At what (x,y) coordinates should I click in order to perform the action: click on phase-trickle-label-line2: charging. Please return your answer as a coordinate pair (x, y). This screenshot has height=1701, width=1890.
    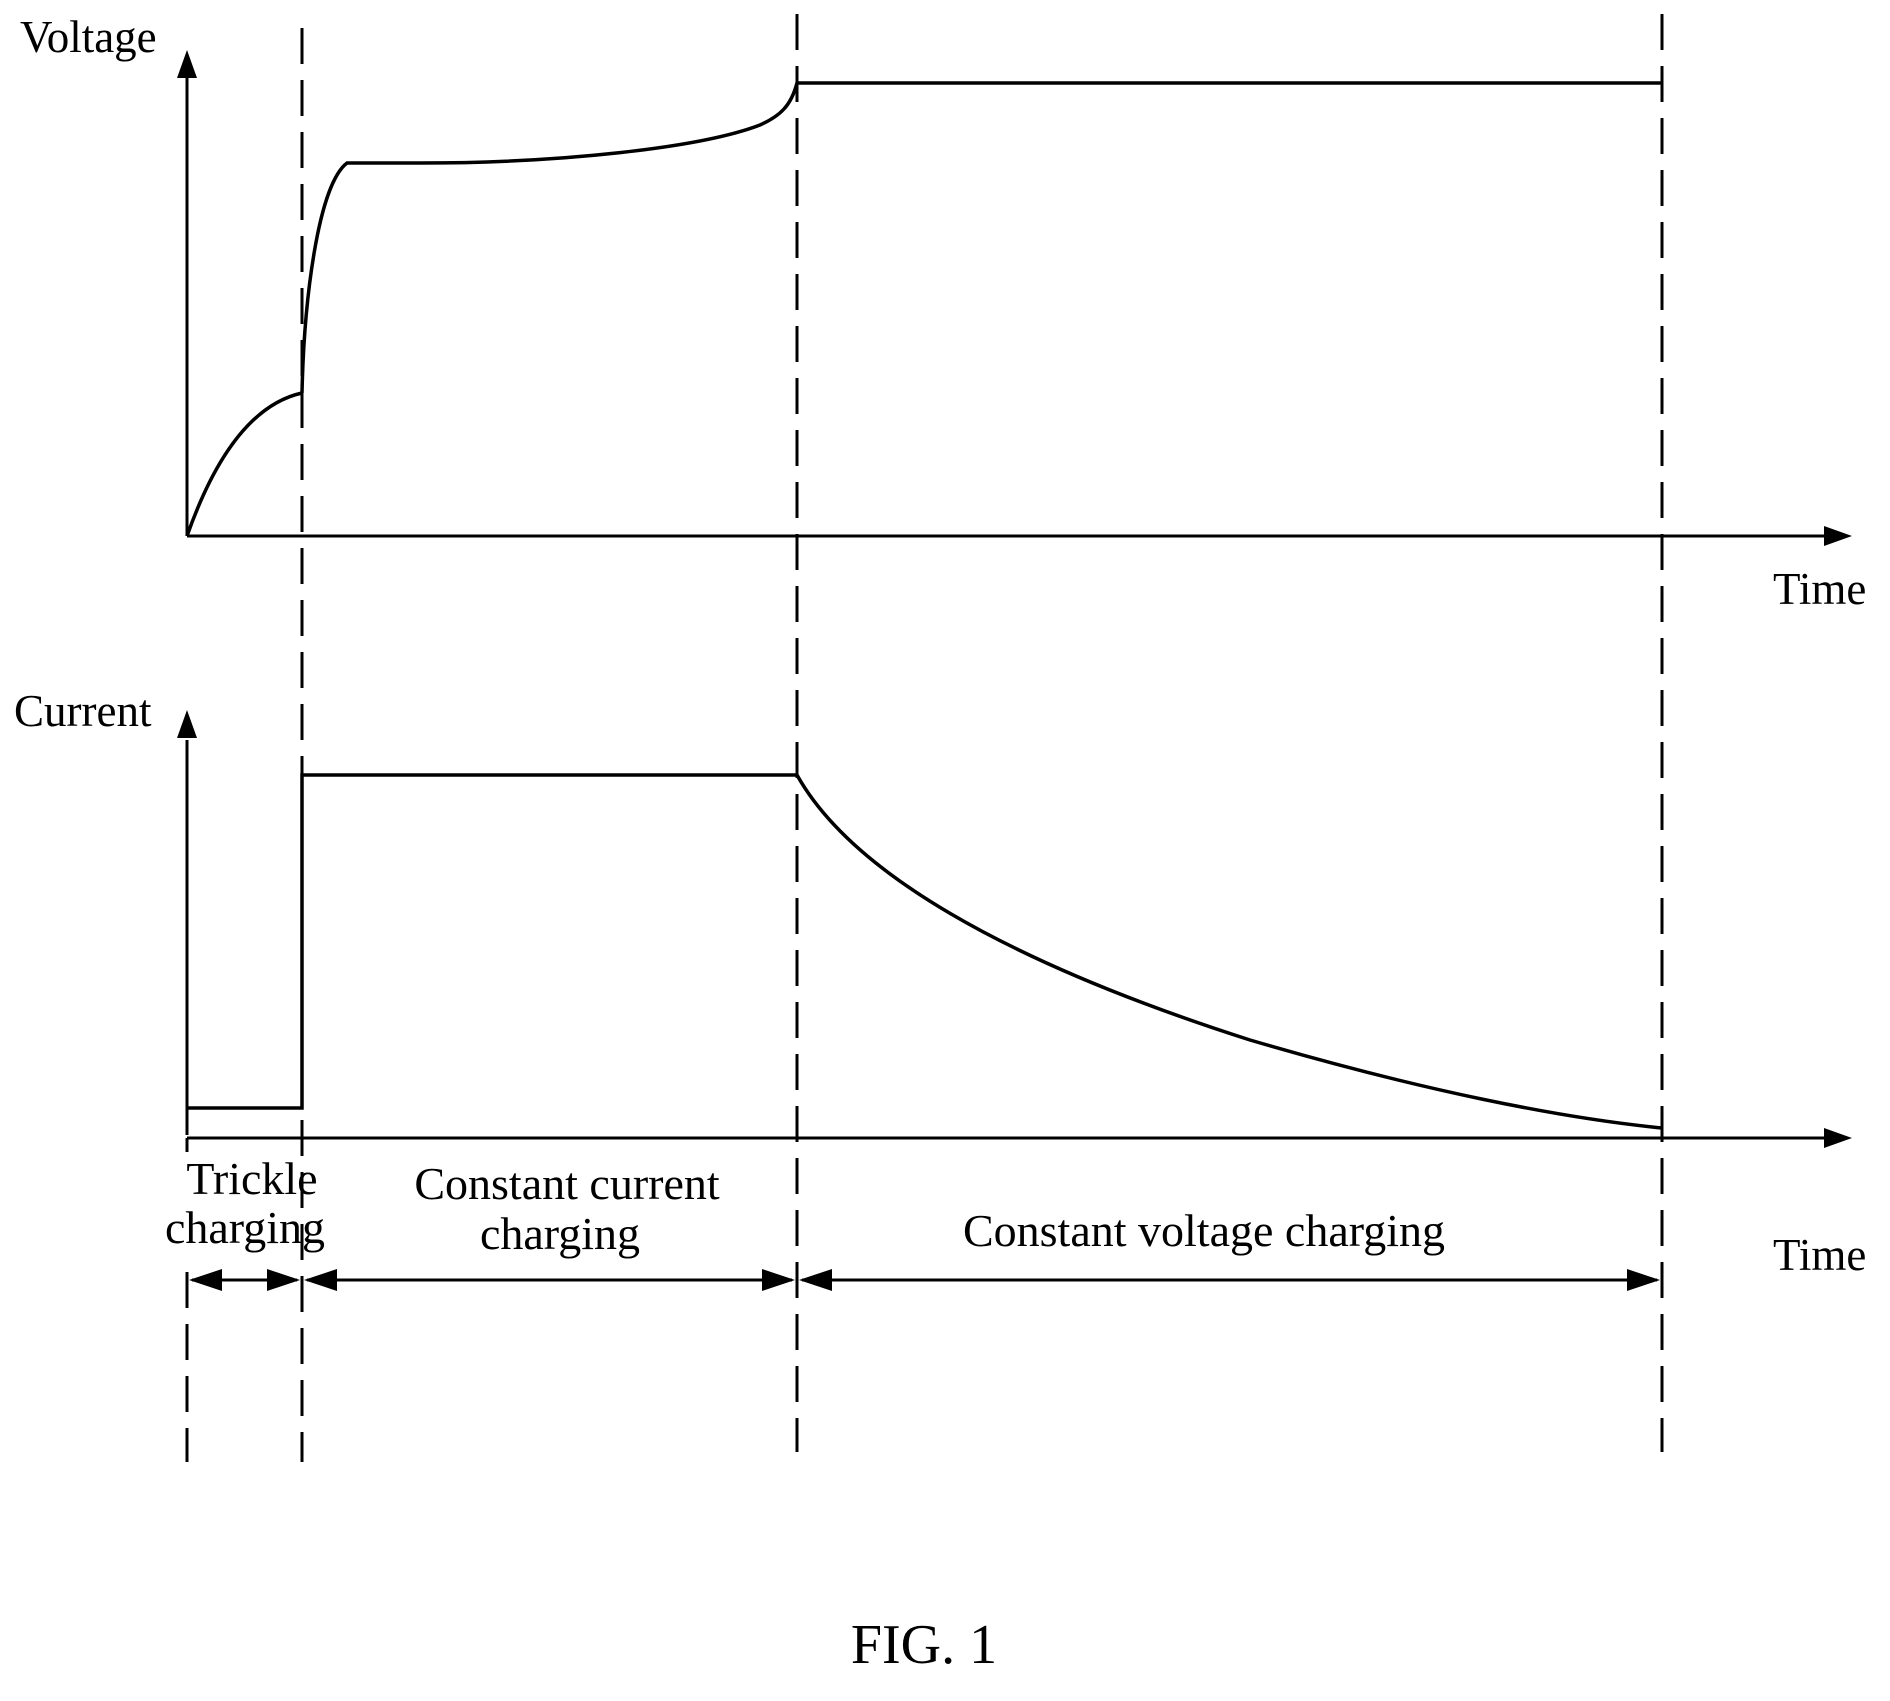
    Looking at the image, I should click on (245, 1227).